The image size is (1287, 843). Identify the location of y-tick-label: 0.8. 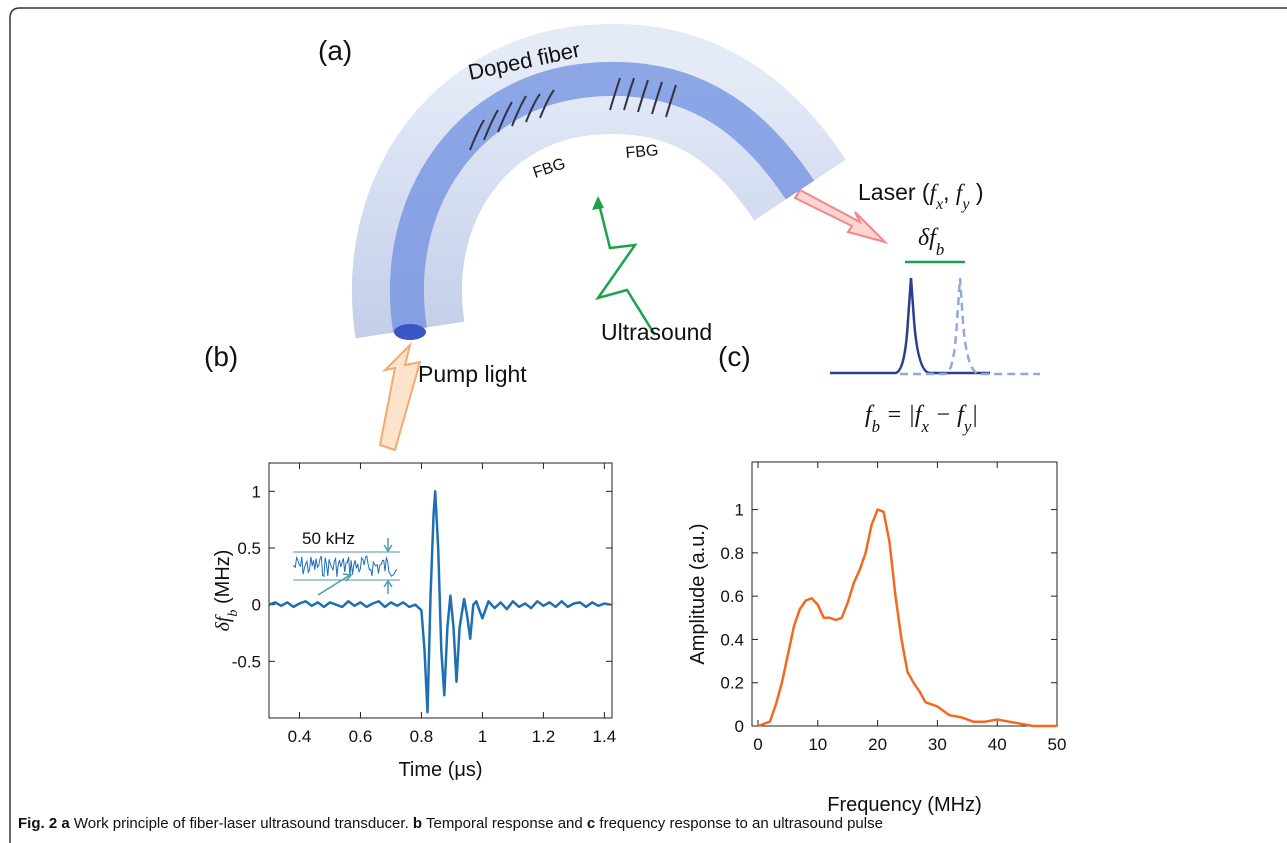
(732, 553).